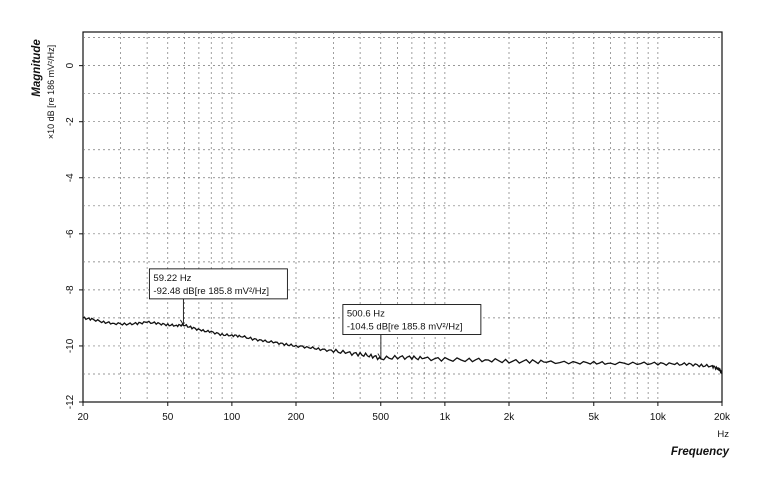  Describe the element at coordinates (172, 278) in the screenshot. I see `annotation-frequency: 59.22 Hz` at that location.